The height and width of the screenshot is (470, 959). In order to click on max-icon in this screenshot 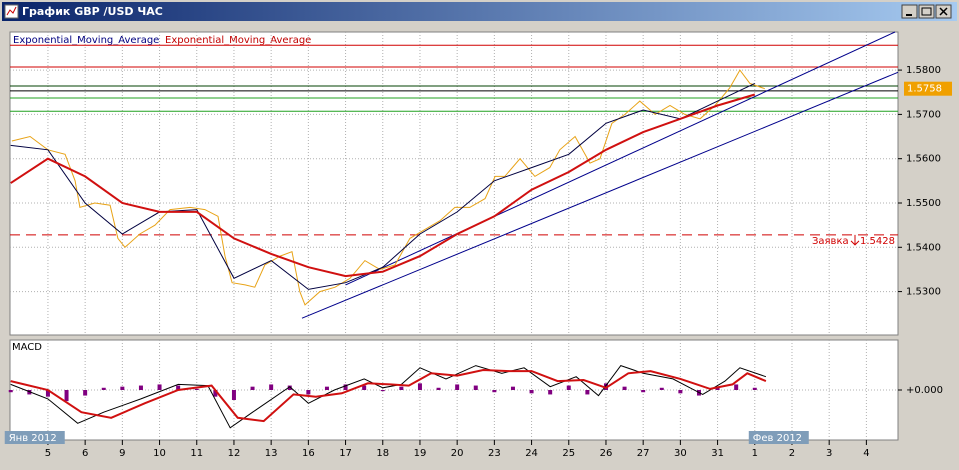, I will do `click(926, 11)`.